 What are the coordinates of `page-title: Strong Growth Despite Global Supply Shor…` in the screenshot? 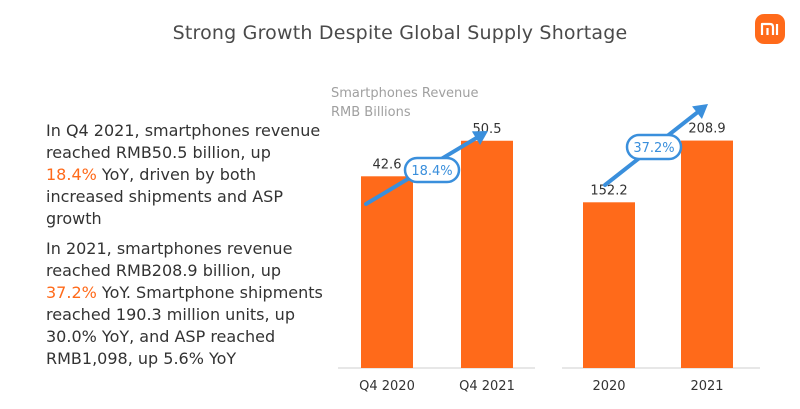 It's located at (400, 33).